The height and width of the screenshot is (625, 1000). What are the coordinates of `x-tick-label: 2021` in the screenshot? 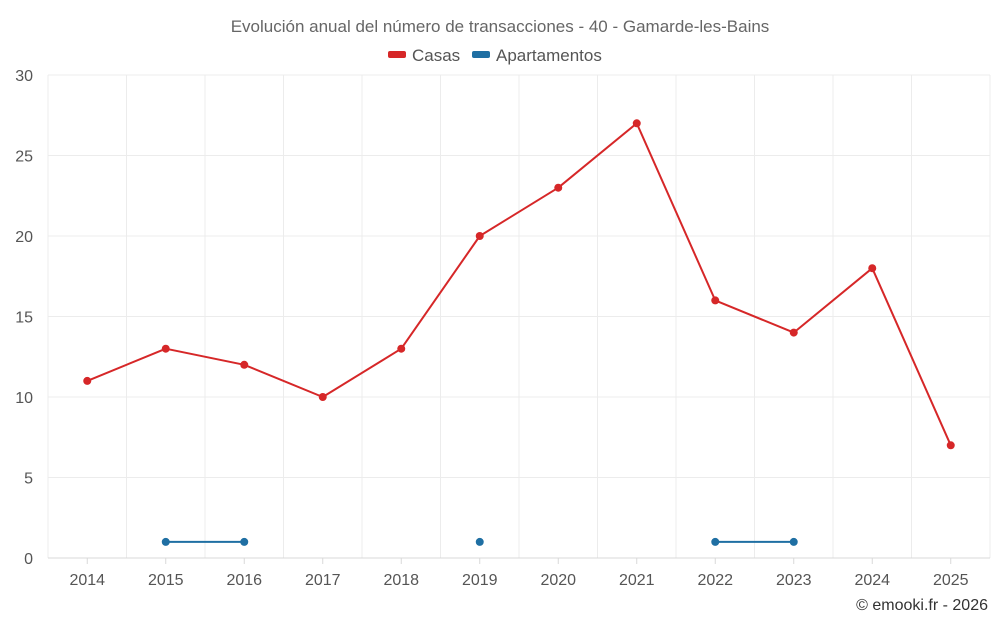 It's located at (637, 580).